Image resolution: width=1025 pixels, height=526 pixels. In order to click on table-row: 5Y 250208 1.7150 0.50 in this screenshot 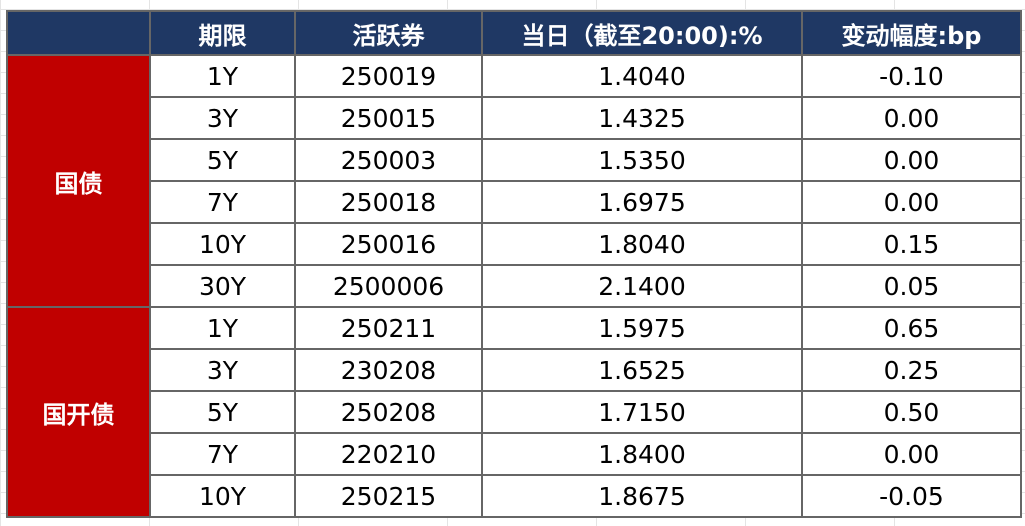, I will do `click(514, 412)`.